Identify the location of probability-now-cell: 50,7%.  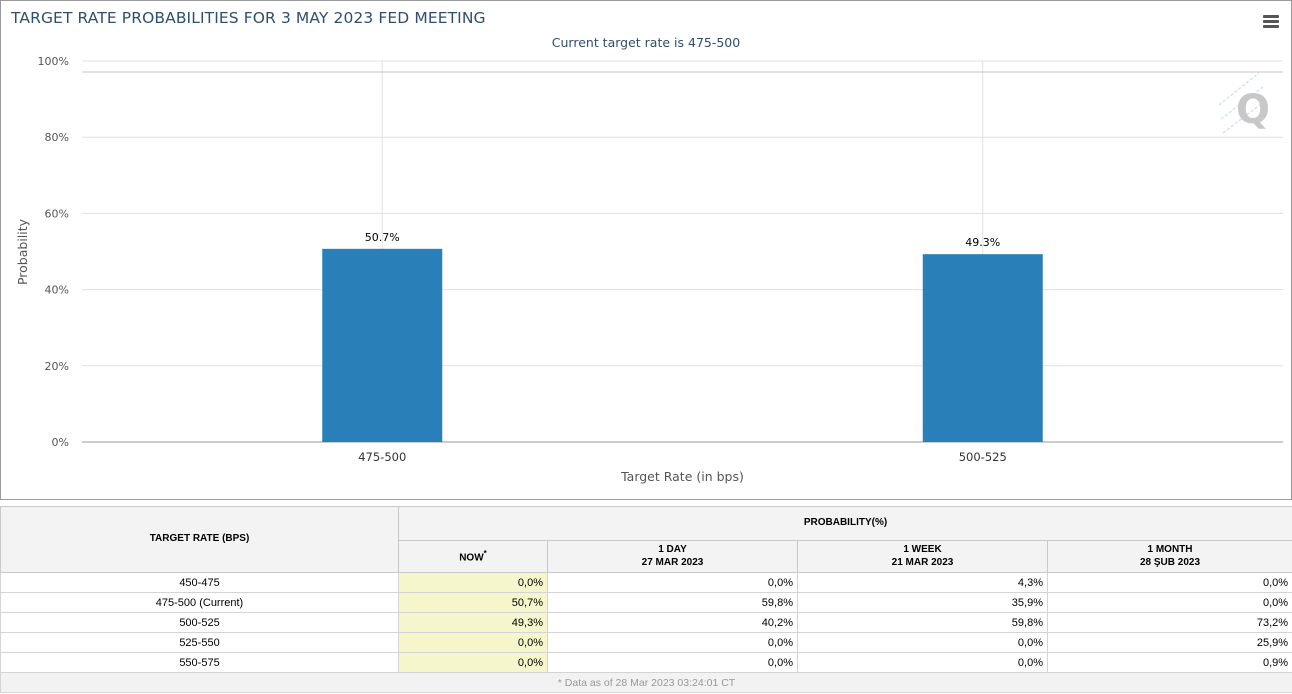
(473, 602).